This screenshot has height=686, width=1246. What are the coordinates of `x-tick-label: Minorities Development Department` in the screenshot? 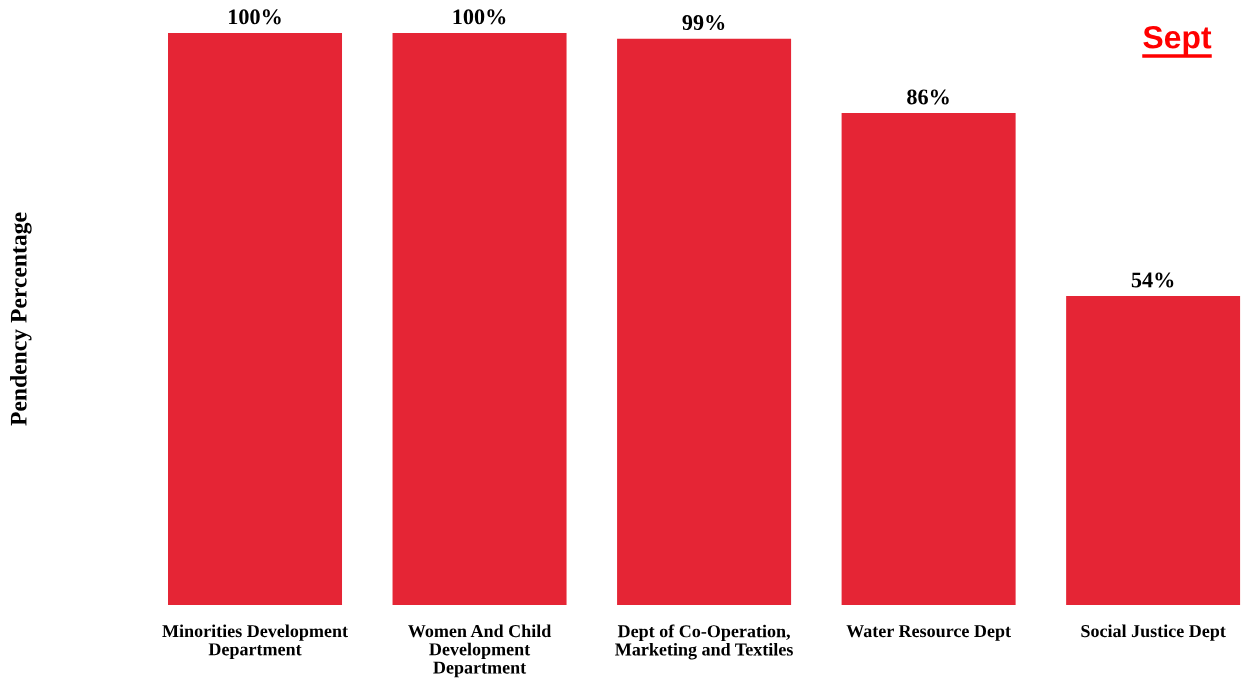 It's located at (255, 642).